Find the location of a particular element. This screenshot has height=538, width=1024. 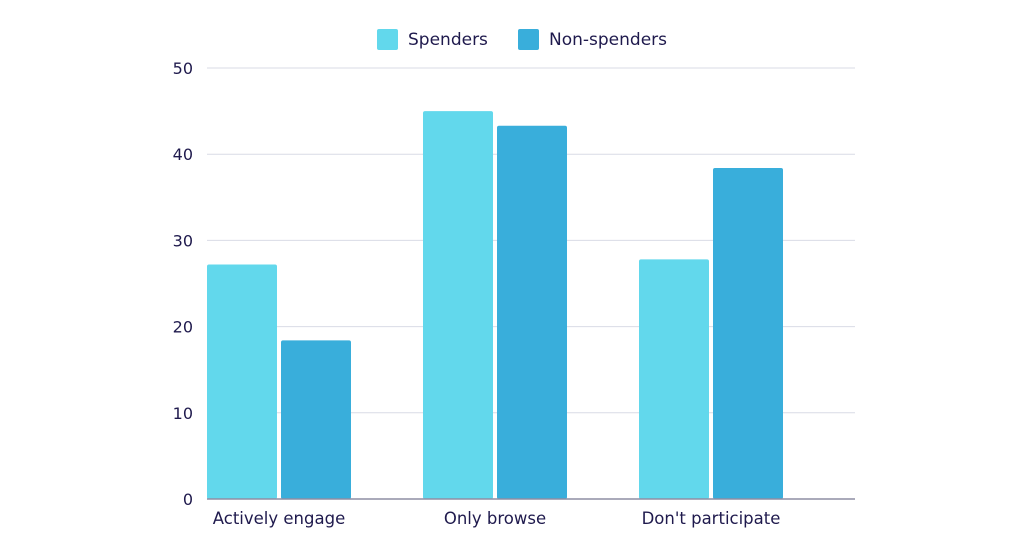

legend-label-non-spenders: Non-spenders is located at coordinates (608, 40).